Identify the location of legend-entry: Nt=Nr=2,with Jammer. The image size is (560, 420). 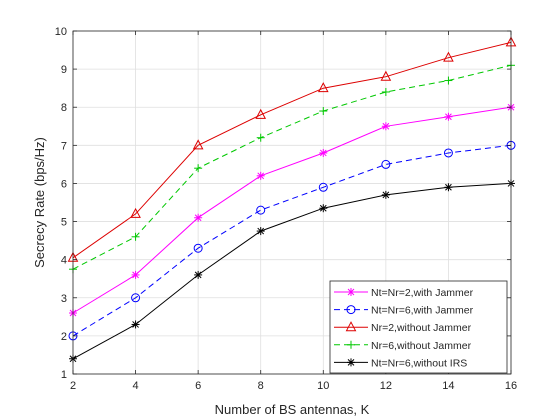
(404, 293).